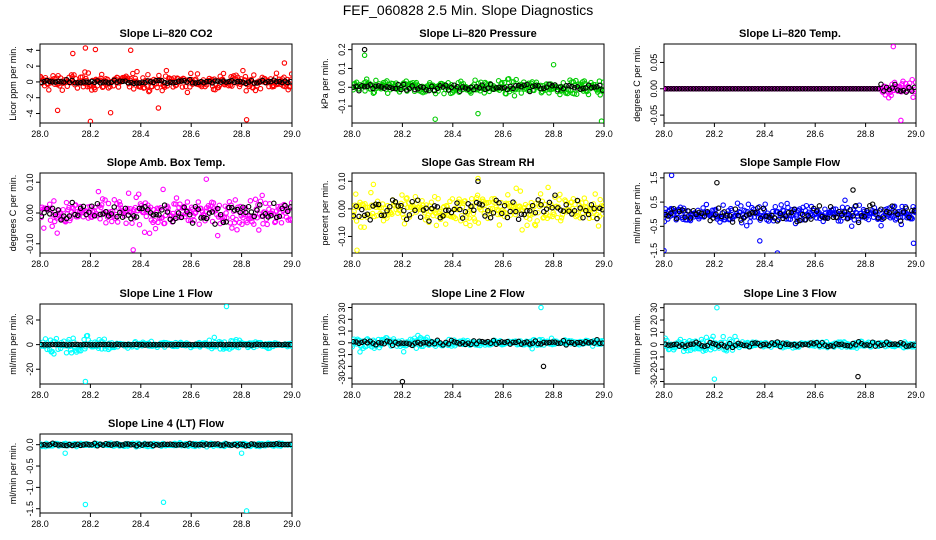 The image size is (936, 540). What do you see at coordinates (13, 474) in the screenshot?
I see `y-axis-label: ml/min per min.` at bounding box center [13, 474].